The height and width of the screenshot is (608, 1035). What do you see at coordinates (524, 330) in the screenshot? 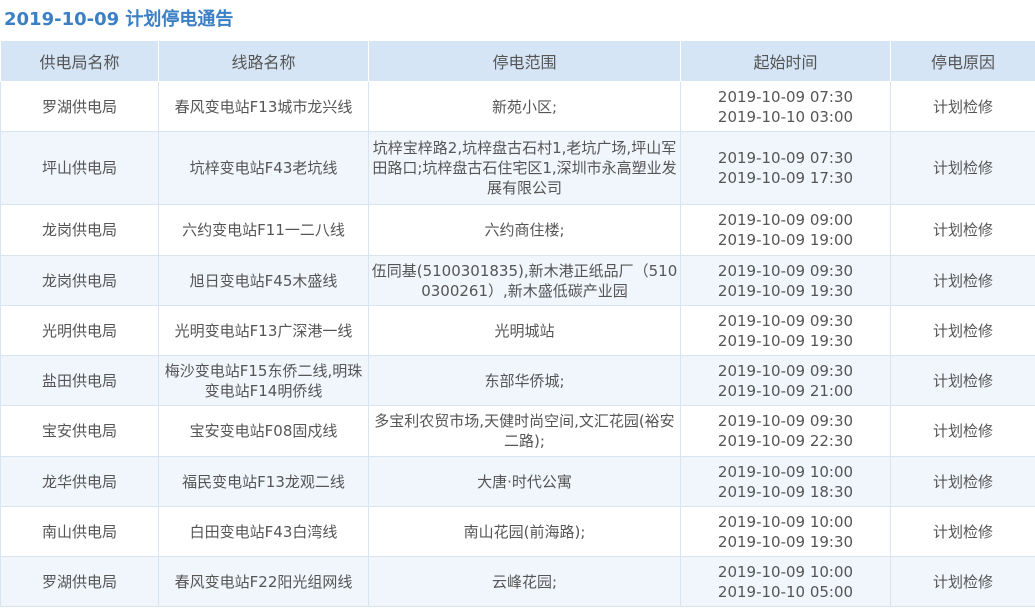
I see `area-cell: 光明城站` at bounding box center [524, 330].